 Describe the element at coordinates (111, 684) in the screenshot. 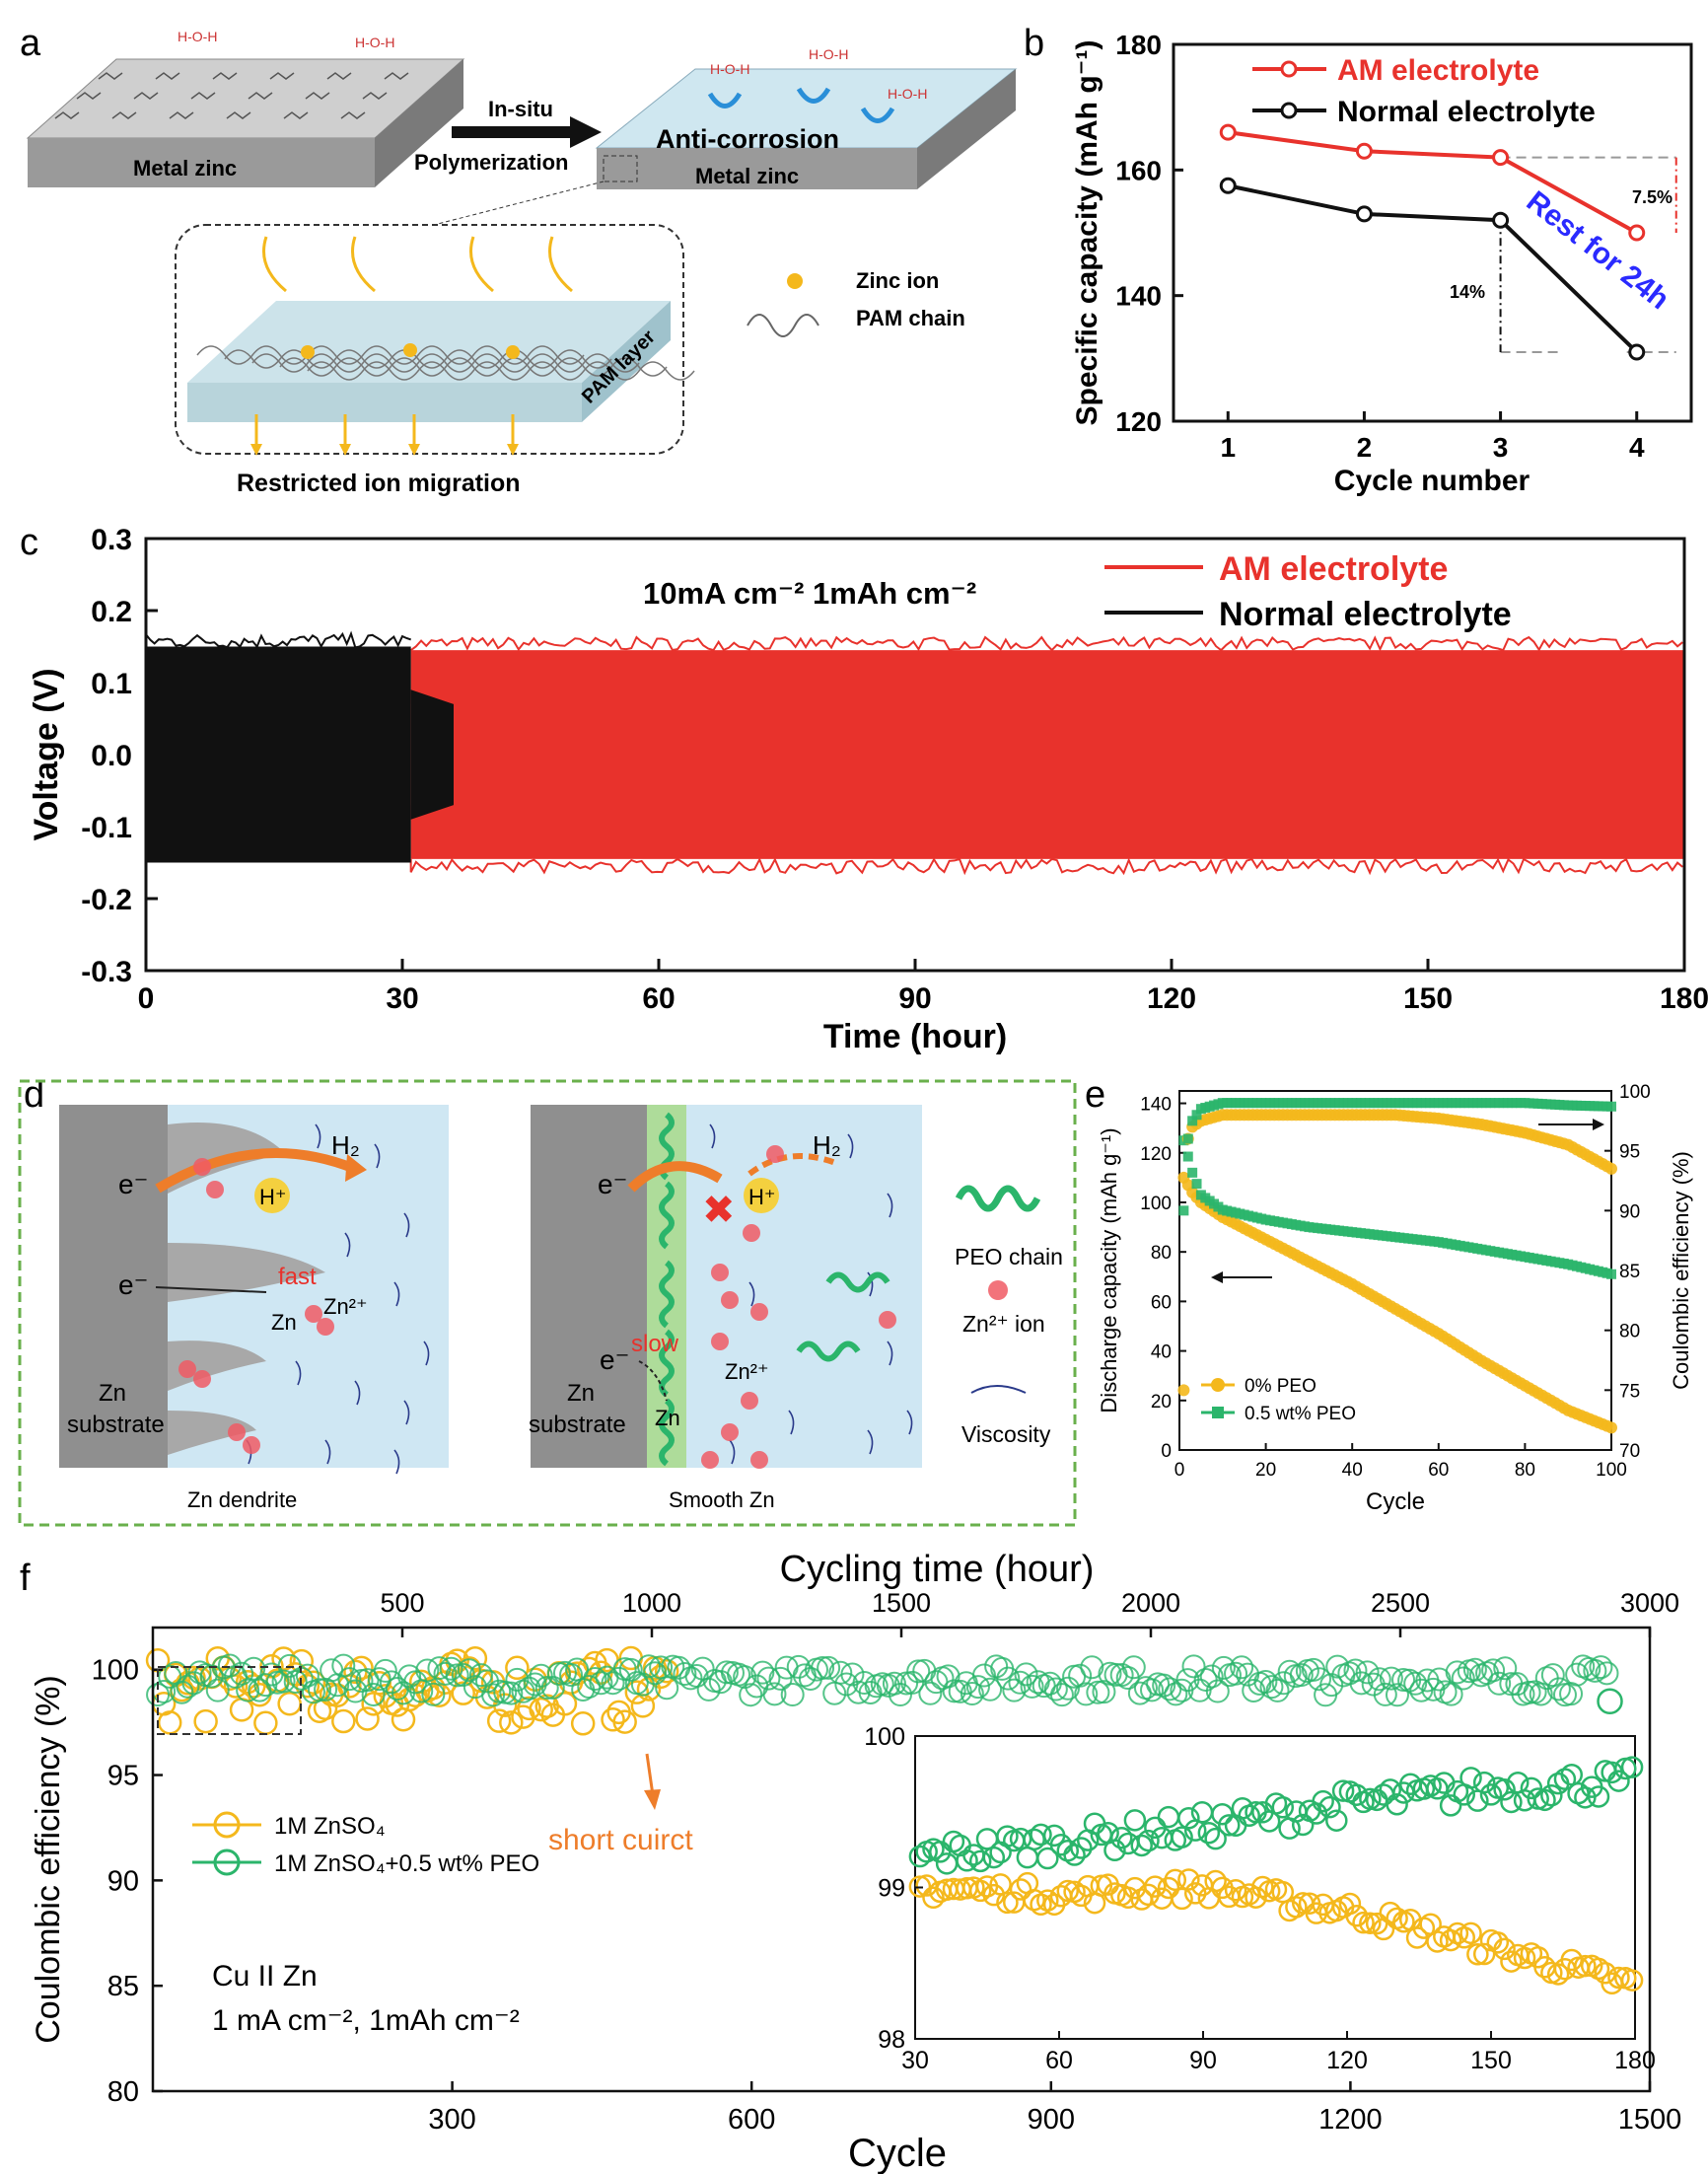

I see `y-tick-label: 0.1` at that location.